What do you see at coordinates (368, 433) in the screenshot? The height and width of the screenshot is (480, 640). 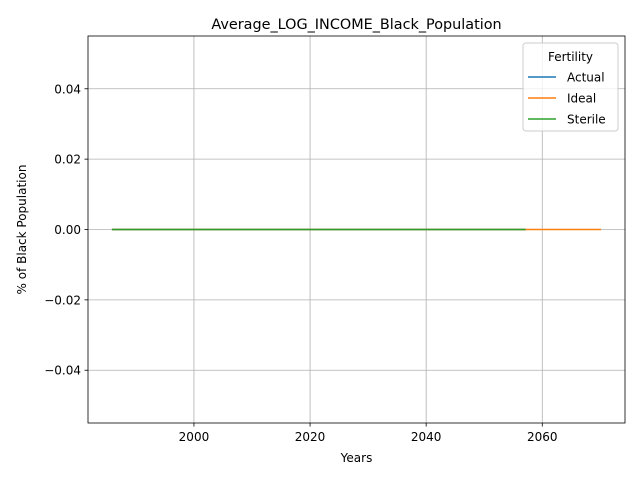 I see `x-axis: 2000 2020 2040 2060` at bounding box center [368, 433].